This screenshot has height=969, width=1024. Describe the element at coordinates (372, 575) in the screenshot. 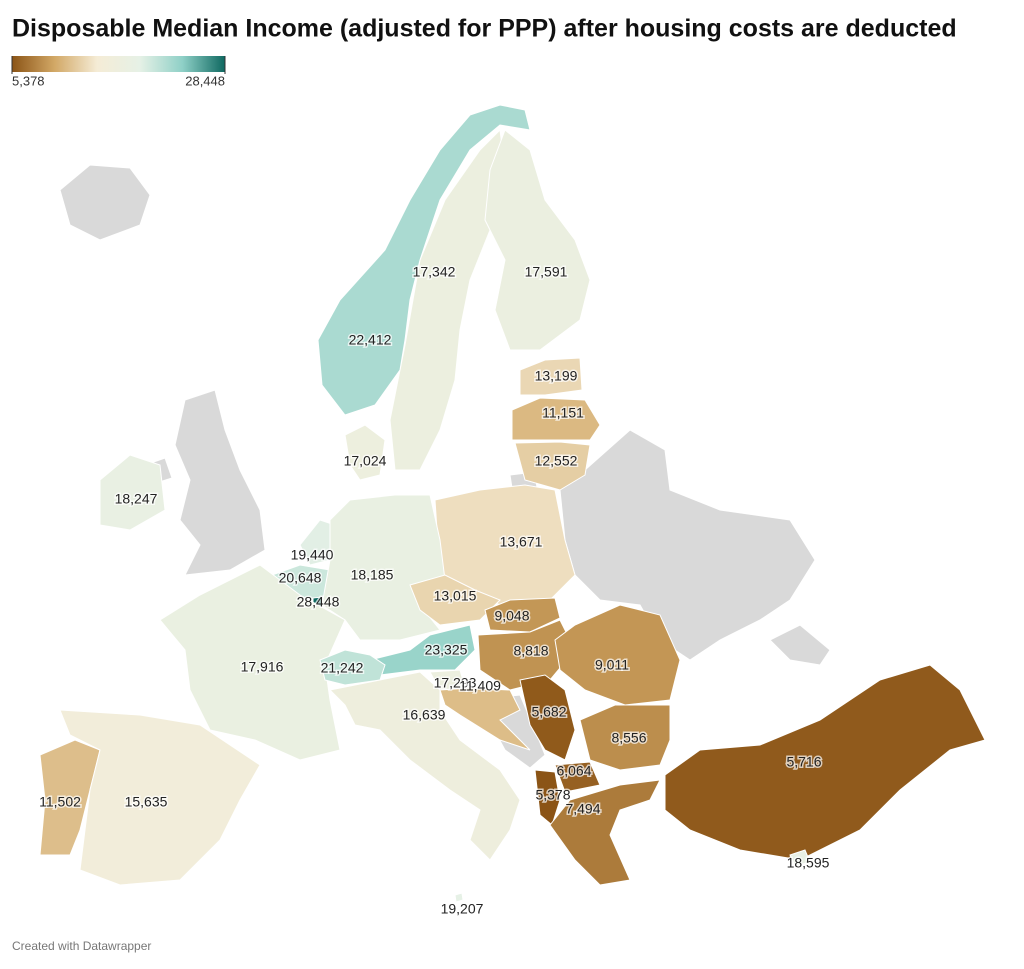

I see `region-label: 18,185` at that location.